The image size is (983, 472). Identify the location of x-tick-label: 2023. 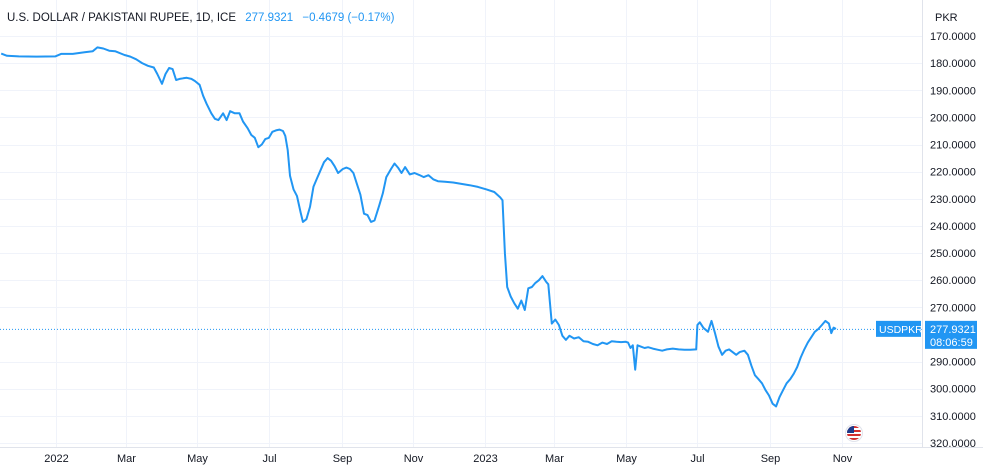
(485, 459).